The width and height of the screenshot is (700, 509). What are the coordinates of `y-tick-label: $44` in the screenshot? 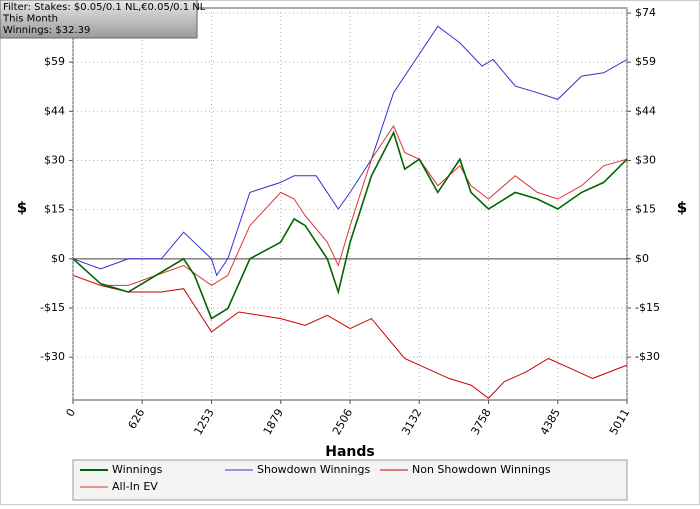 It's located at (54, 110).